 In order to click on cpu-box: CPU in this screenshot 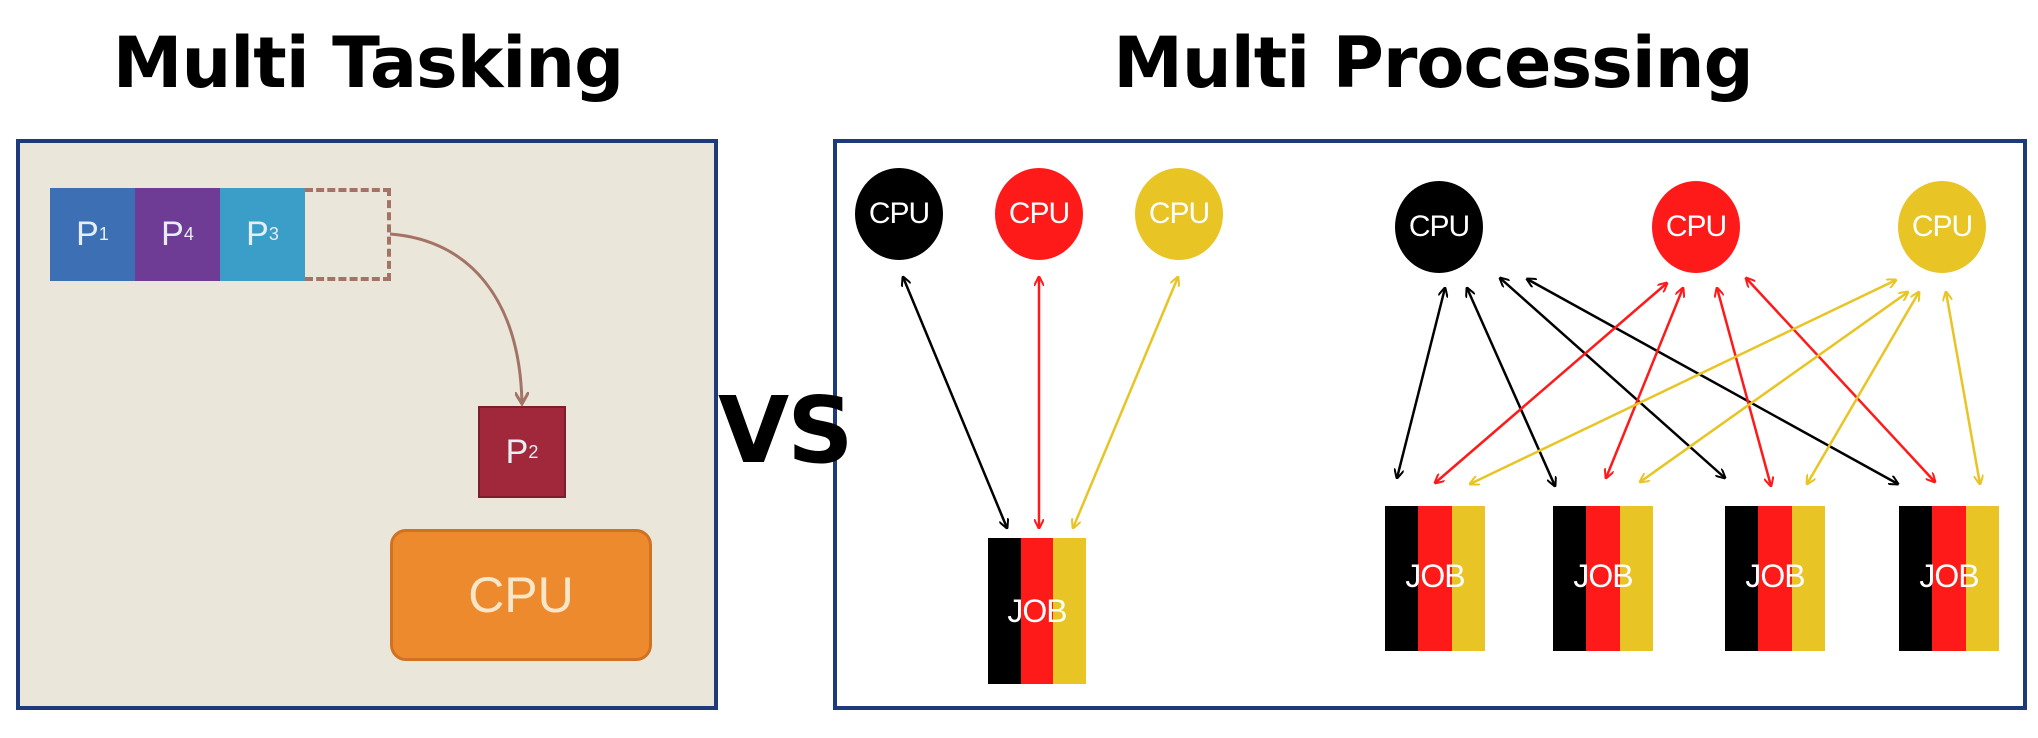, I will do `click(521, 595)`.